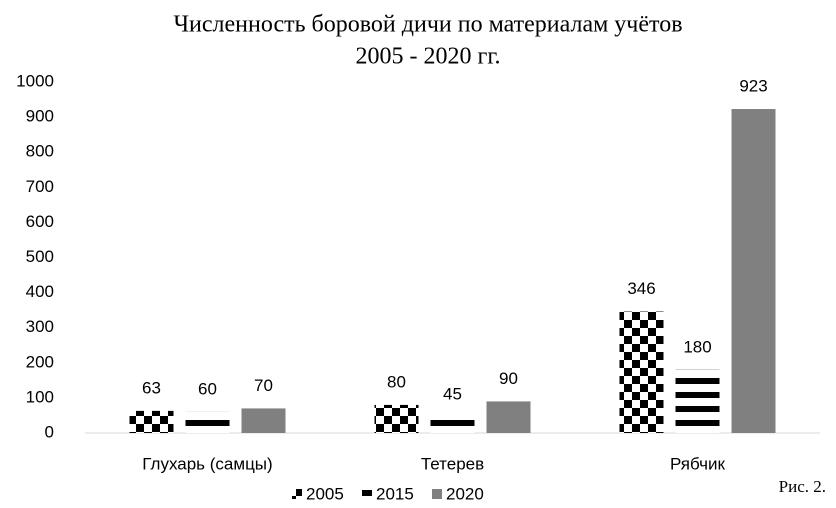  I want to click on y-tick-label: 800, so click(40, 151).